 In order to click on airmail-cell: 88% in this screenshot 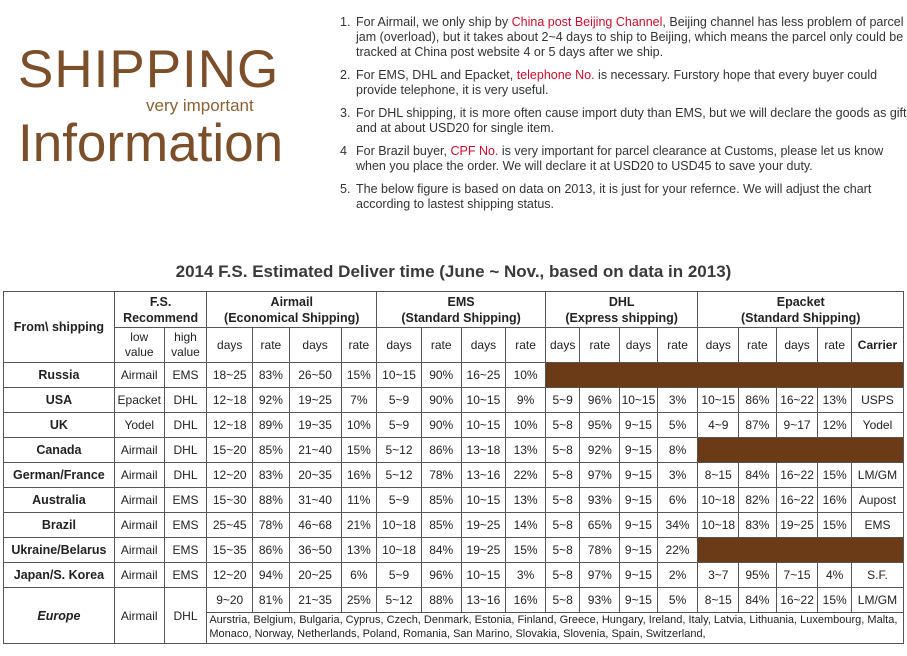, I will do `click(271, 500)`.